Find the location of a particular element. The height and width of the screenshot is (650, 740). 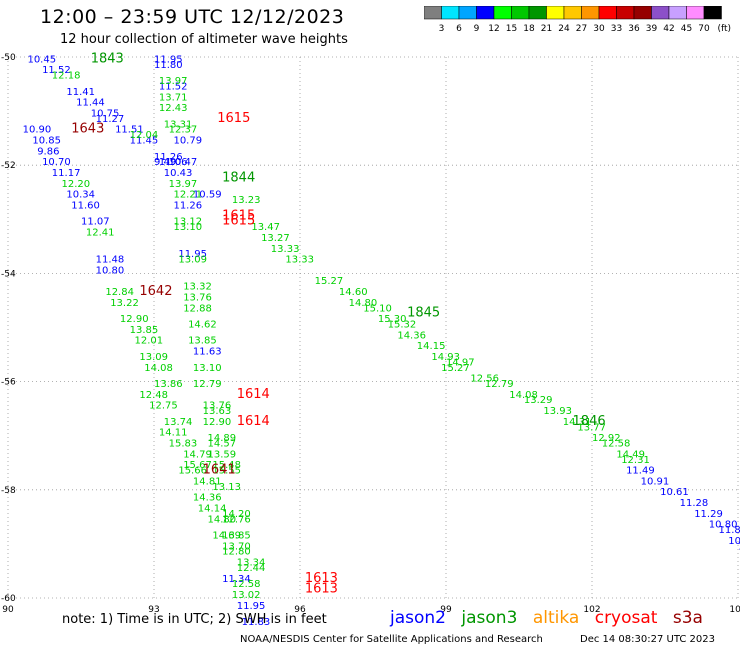

wave-height-value: 15.27 is located at coordinates (455, 368).